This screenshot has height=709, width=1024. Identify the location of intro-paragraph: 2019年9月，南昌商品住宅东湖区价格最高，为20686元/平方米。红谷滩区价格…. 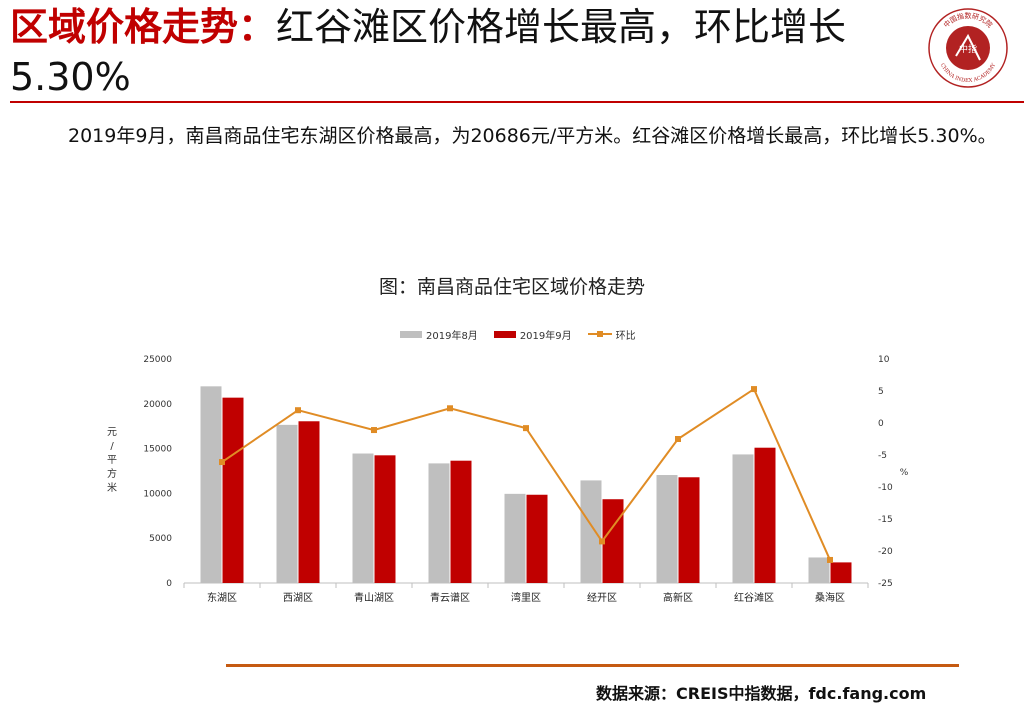
(532, 136).